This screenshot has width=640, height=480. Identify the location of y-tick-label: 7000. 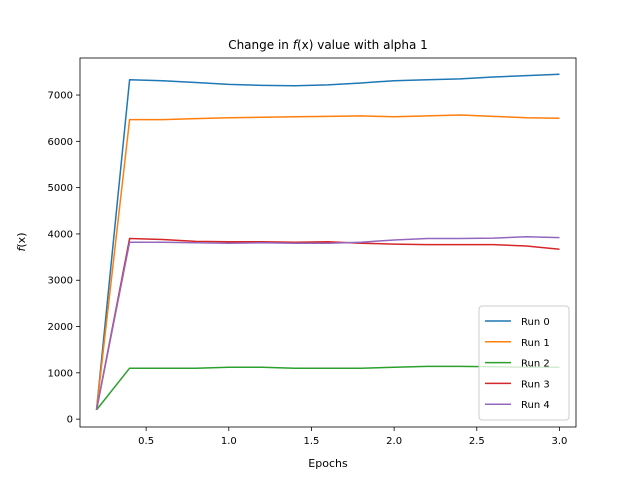
(60, 96).